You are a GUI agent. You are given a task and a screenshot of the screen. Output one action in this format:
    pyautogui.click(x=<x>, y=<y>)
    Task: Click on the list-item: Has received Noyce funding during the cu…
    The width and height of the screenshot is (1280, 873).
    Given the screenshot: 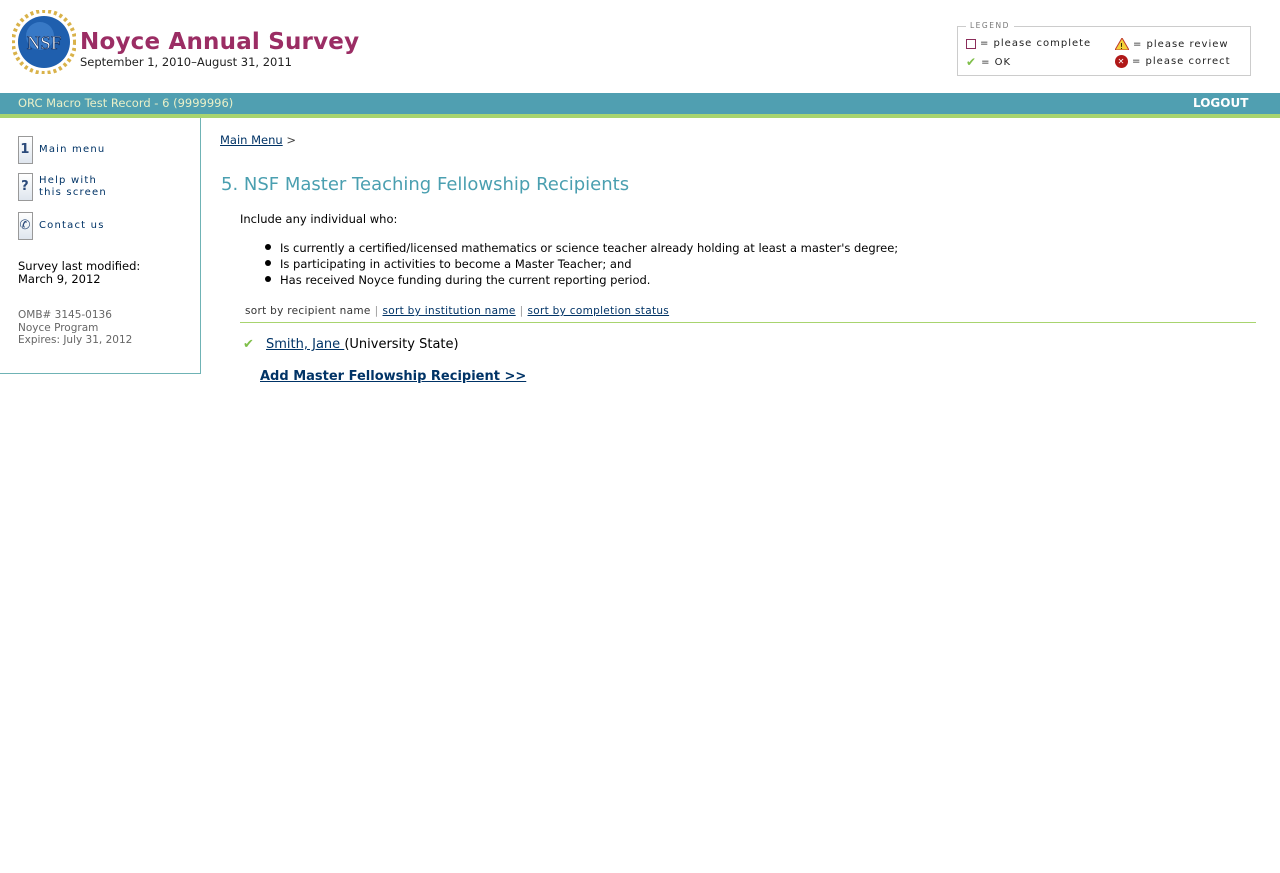 What is the action you would take?
    pyautogui.click(x=581, y=280)
    